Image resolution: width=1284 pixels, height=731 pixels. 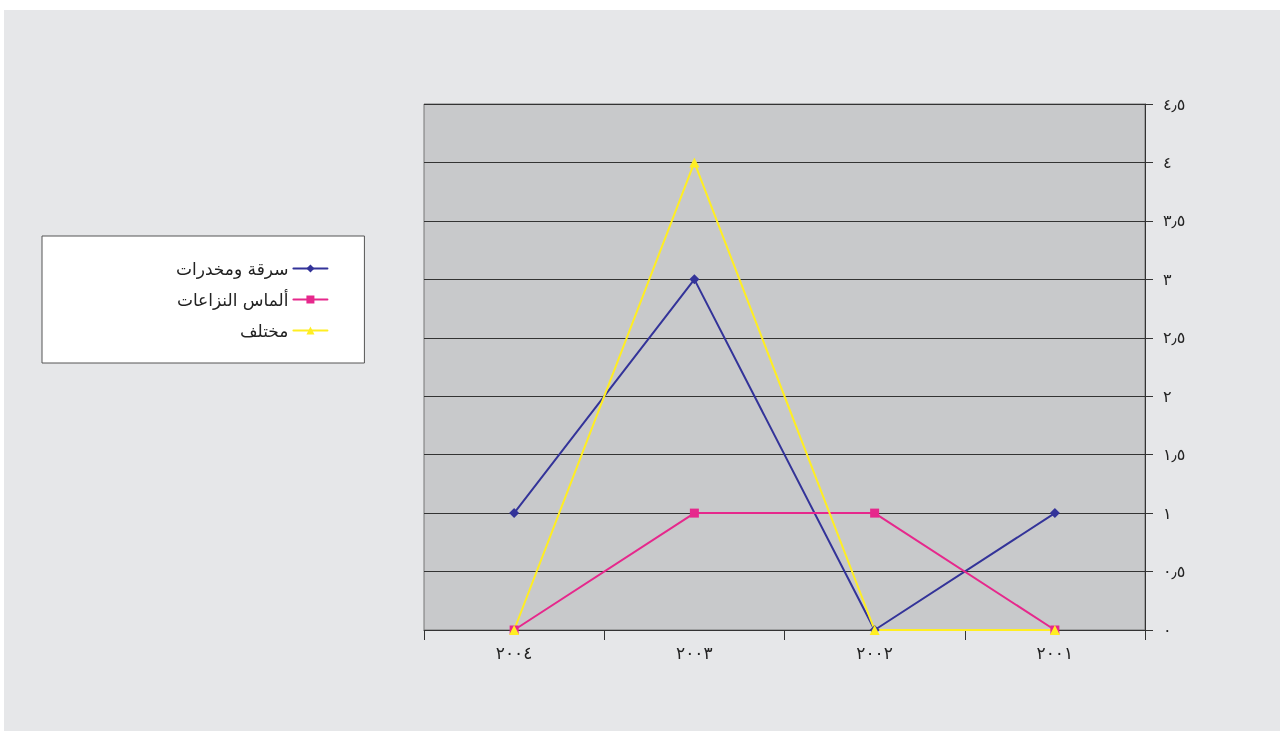 I want to click on y-tick-label: ٠٫٥, so click(x=1174, y=572).